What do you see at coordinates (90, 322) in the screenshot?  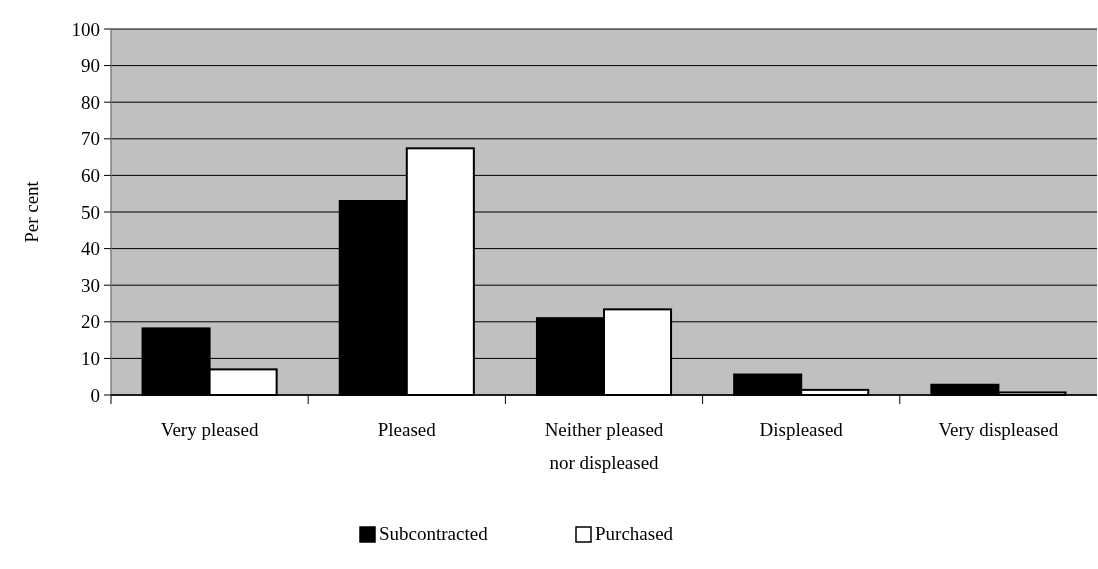 I see `y-tick-label: 20` at bounding box center [90, 322].